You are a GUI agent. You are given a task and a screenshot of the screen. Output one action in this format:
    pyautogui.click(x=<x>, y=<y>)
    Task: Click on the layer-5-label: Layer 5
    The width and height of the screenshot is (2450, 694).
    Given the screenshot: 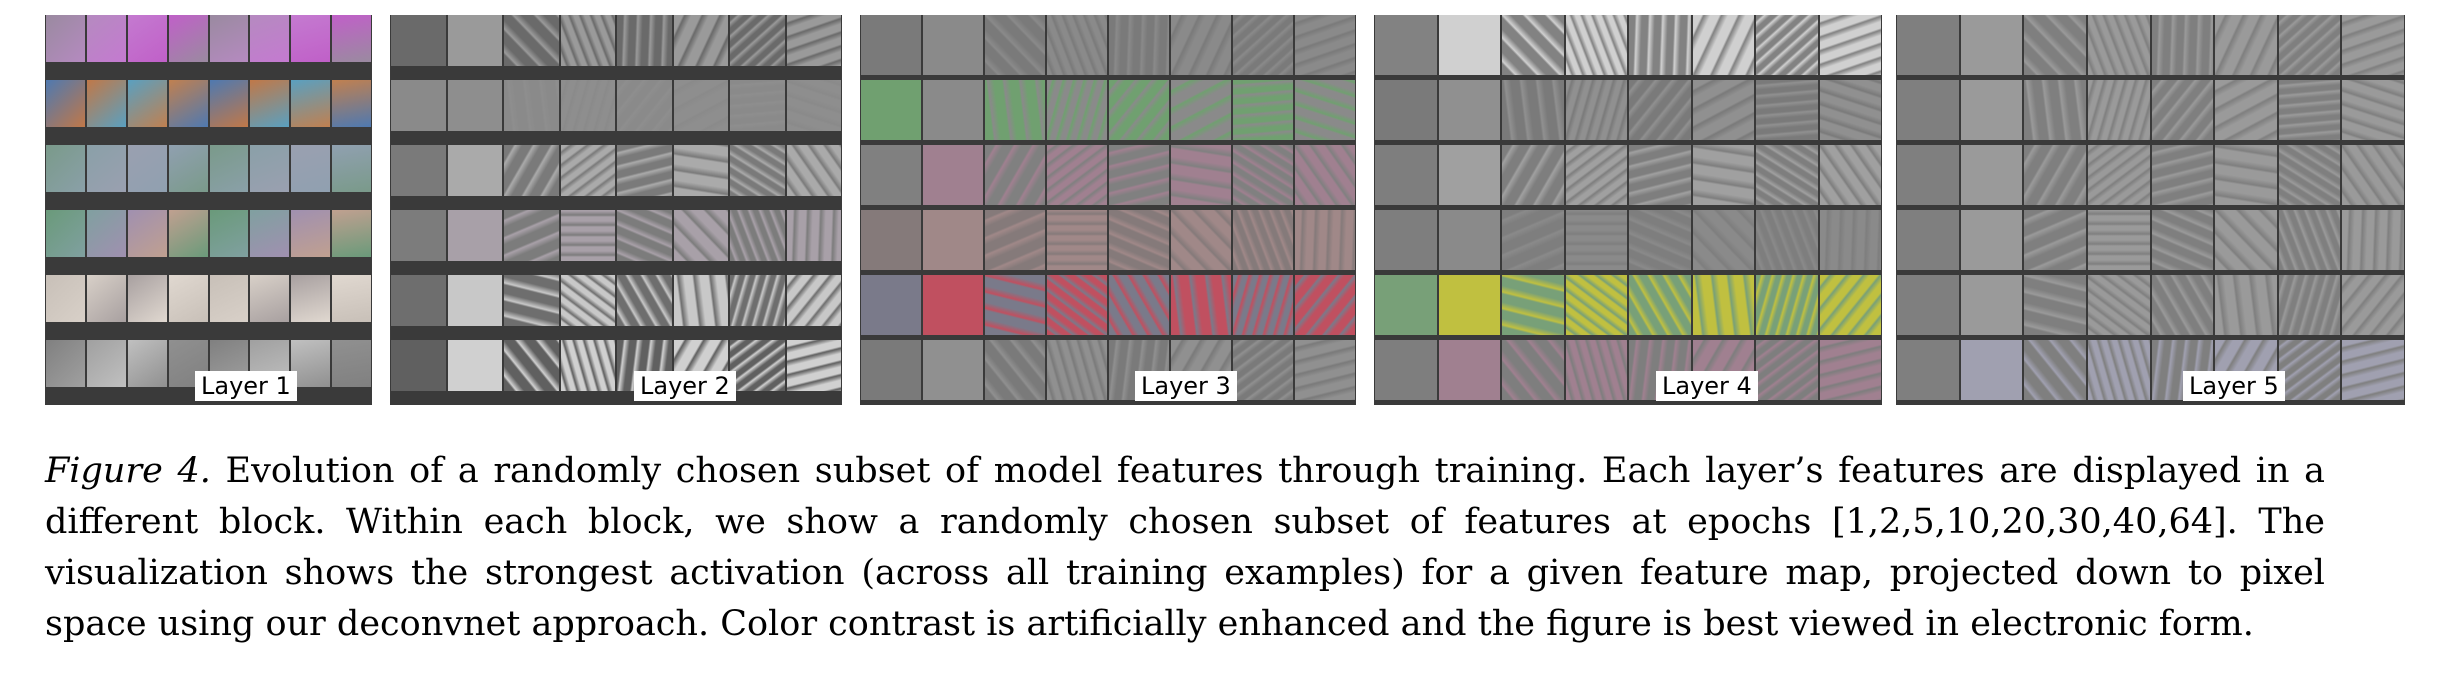 What is the action you would take?
    pyautogui.click(x=2234, y=386)
    